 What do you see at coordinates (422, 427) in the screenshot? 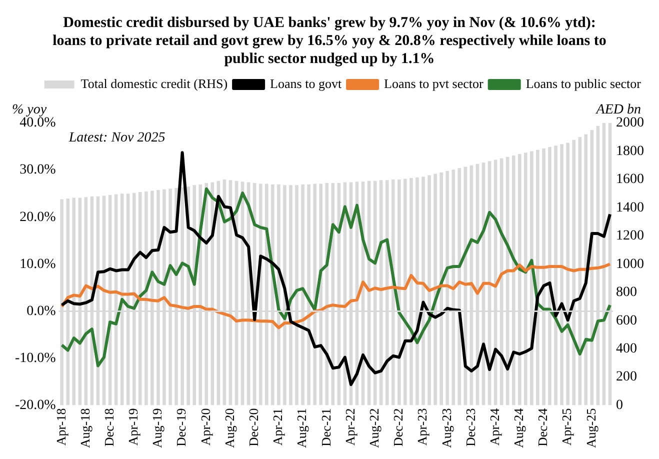
I see `x-tick-label: Apr-23` at bounding box center [422, 427].